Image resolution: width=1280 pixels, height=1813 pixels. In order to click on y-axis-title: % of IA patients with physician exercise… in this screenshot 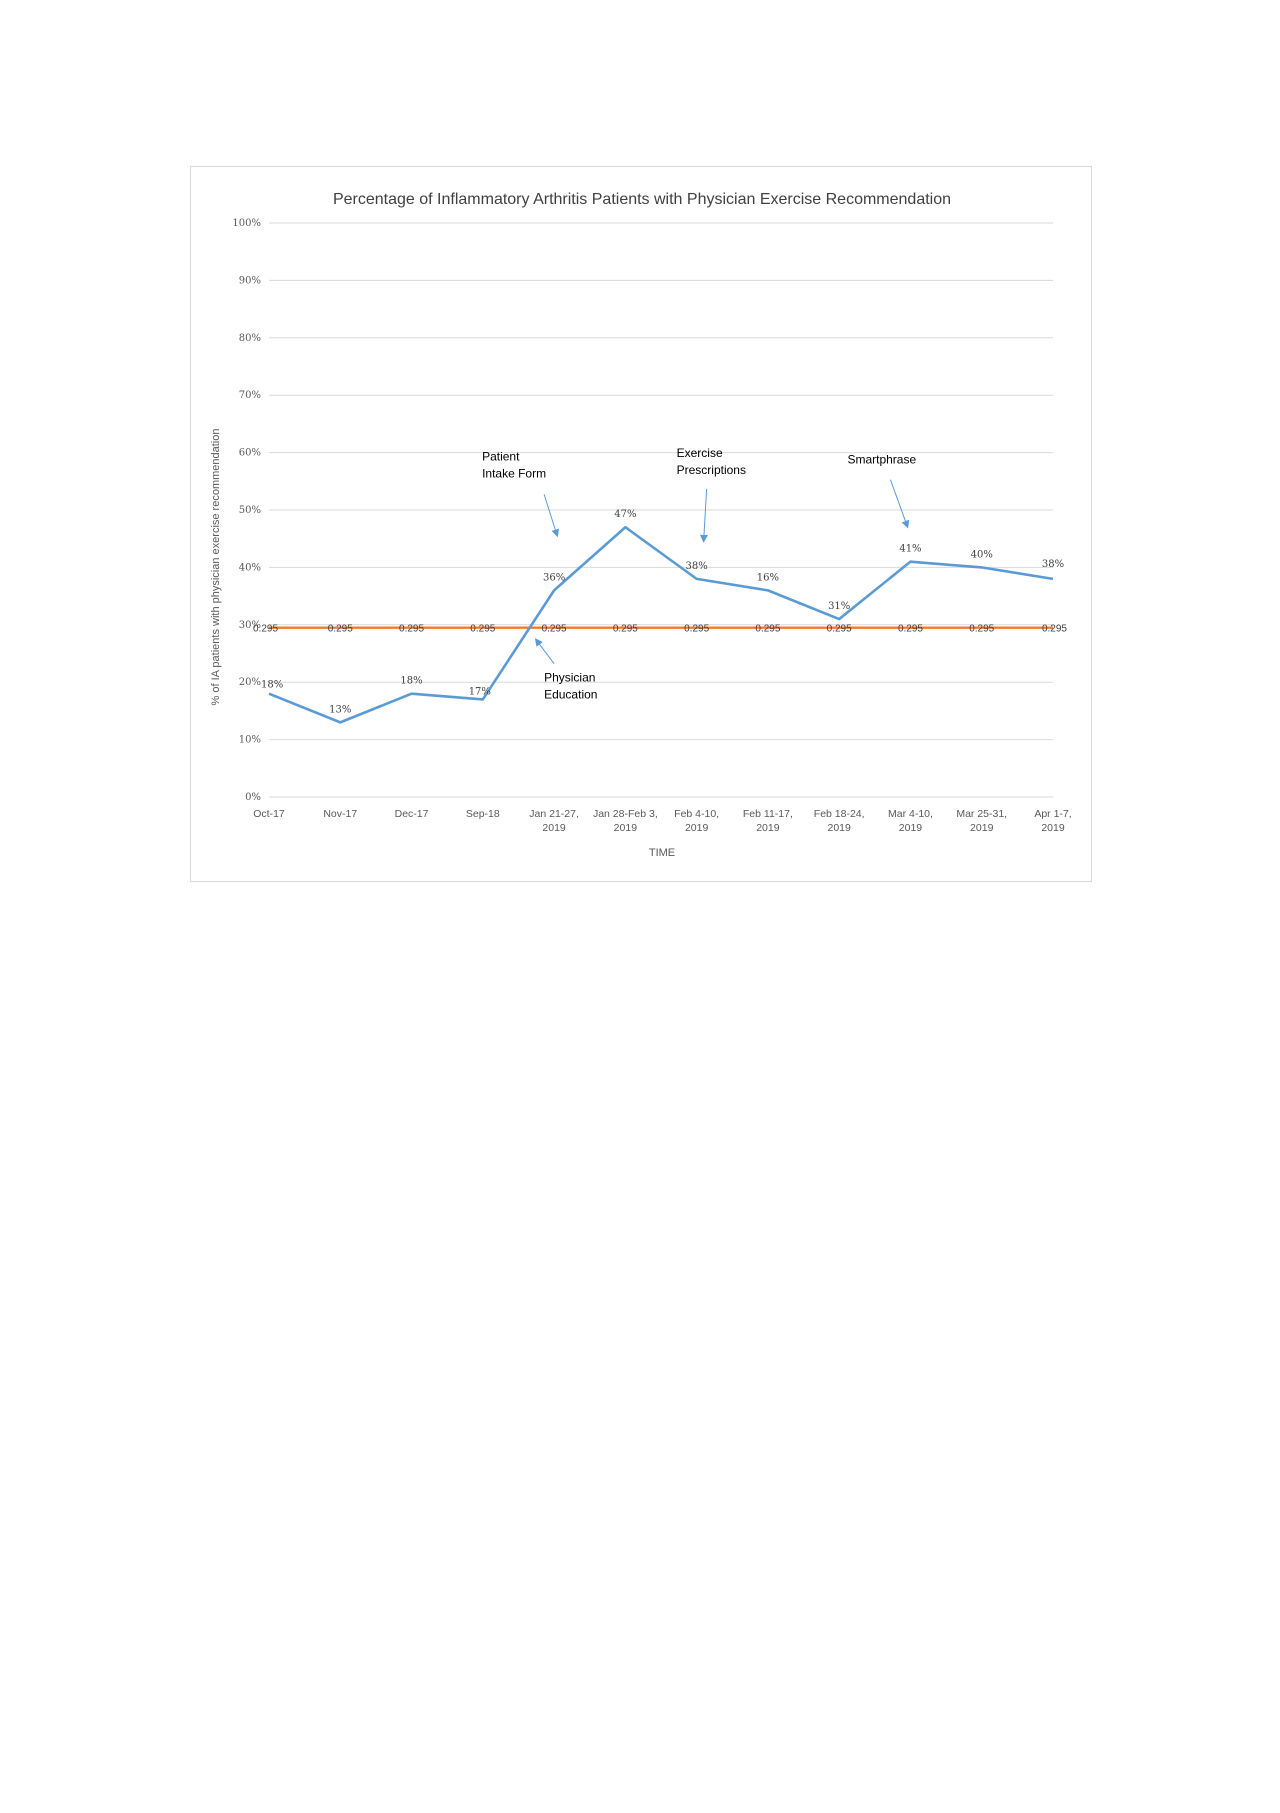, I will do `click(216, 567)`.